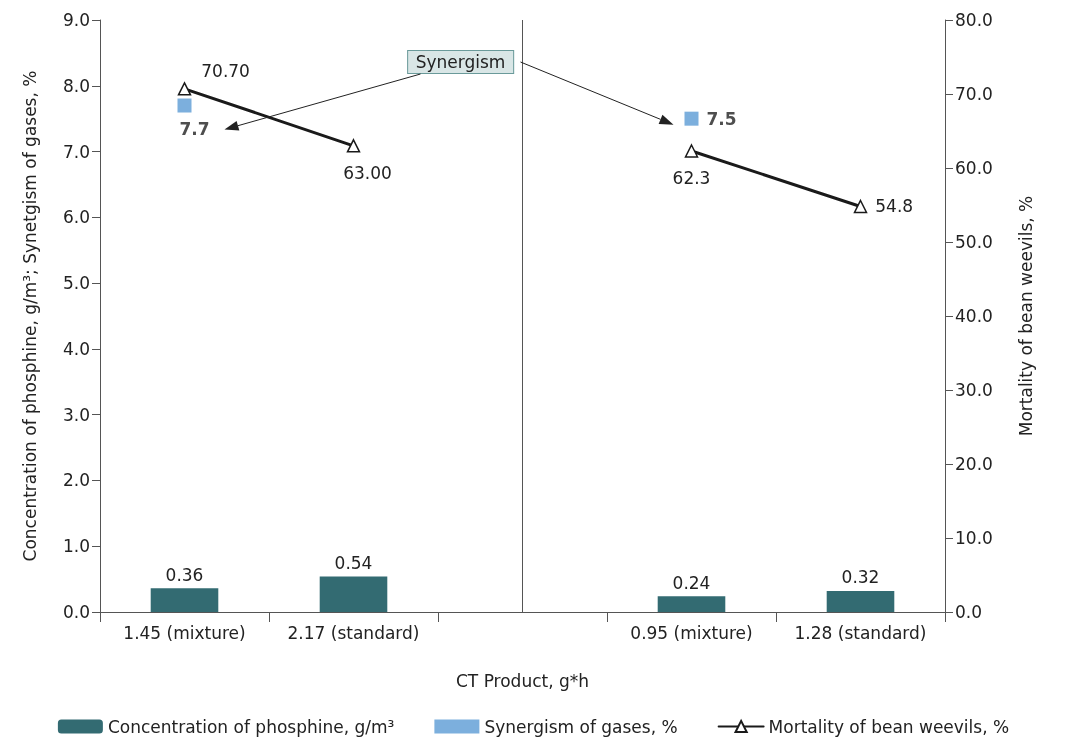 This screenshot has height=740, width=1067. What do you see at coordinates (691, 582) in the screenshot?
I see `data-label: 0.24` at bounding box center [691, 582].